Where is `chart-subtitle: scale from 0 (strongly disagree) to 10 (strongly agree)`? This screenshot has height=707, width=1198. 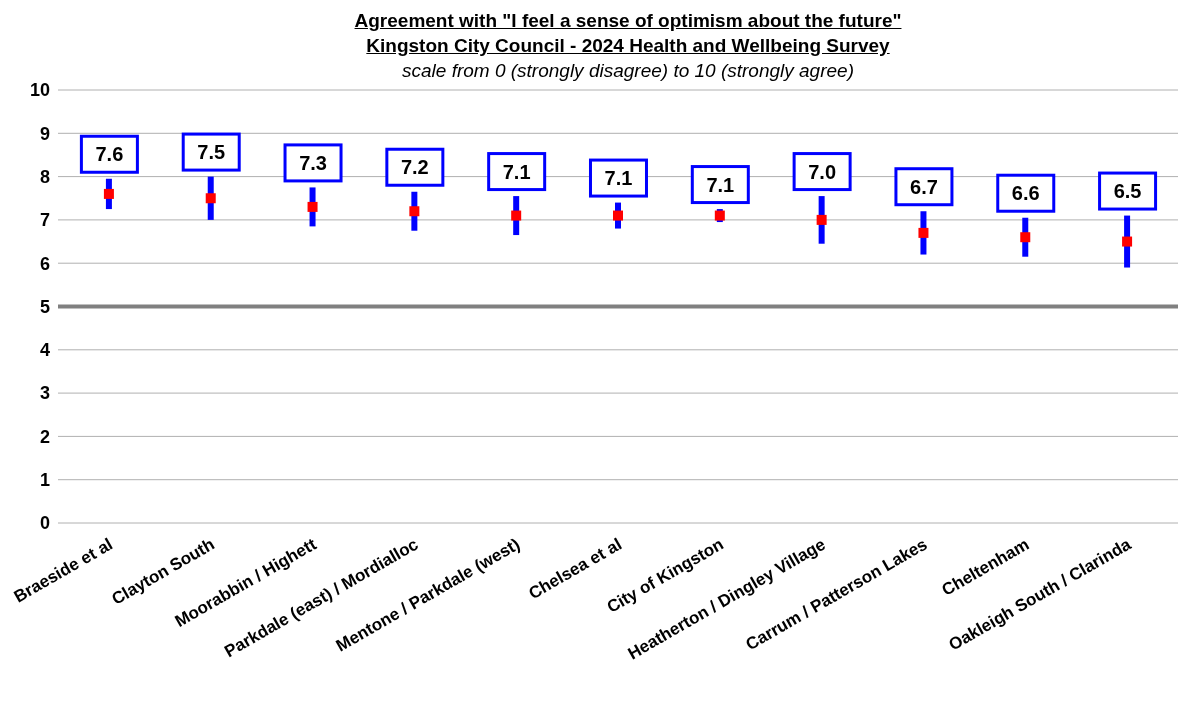
chart-subtitle: scale from 0 (strongly disagree) to 10 (strongly agree) is located at coordinates (628, 71).